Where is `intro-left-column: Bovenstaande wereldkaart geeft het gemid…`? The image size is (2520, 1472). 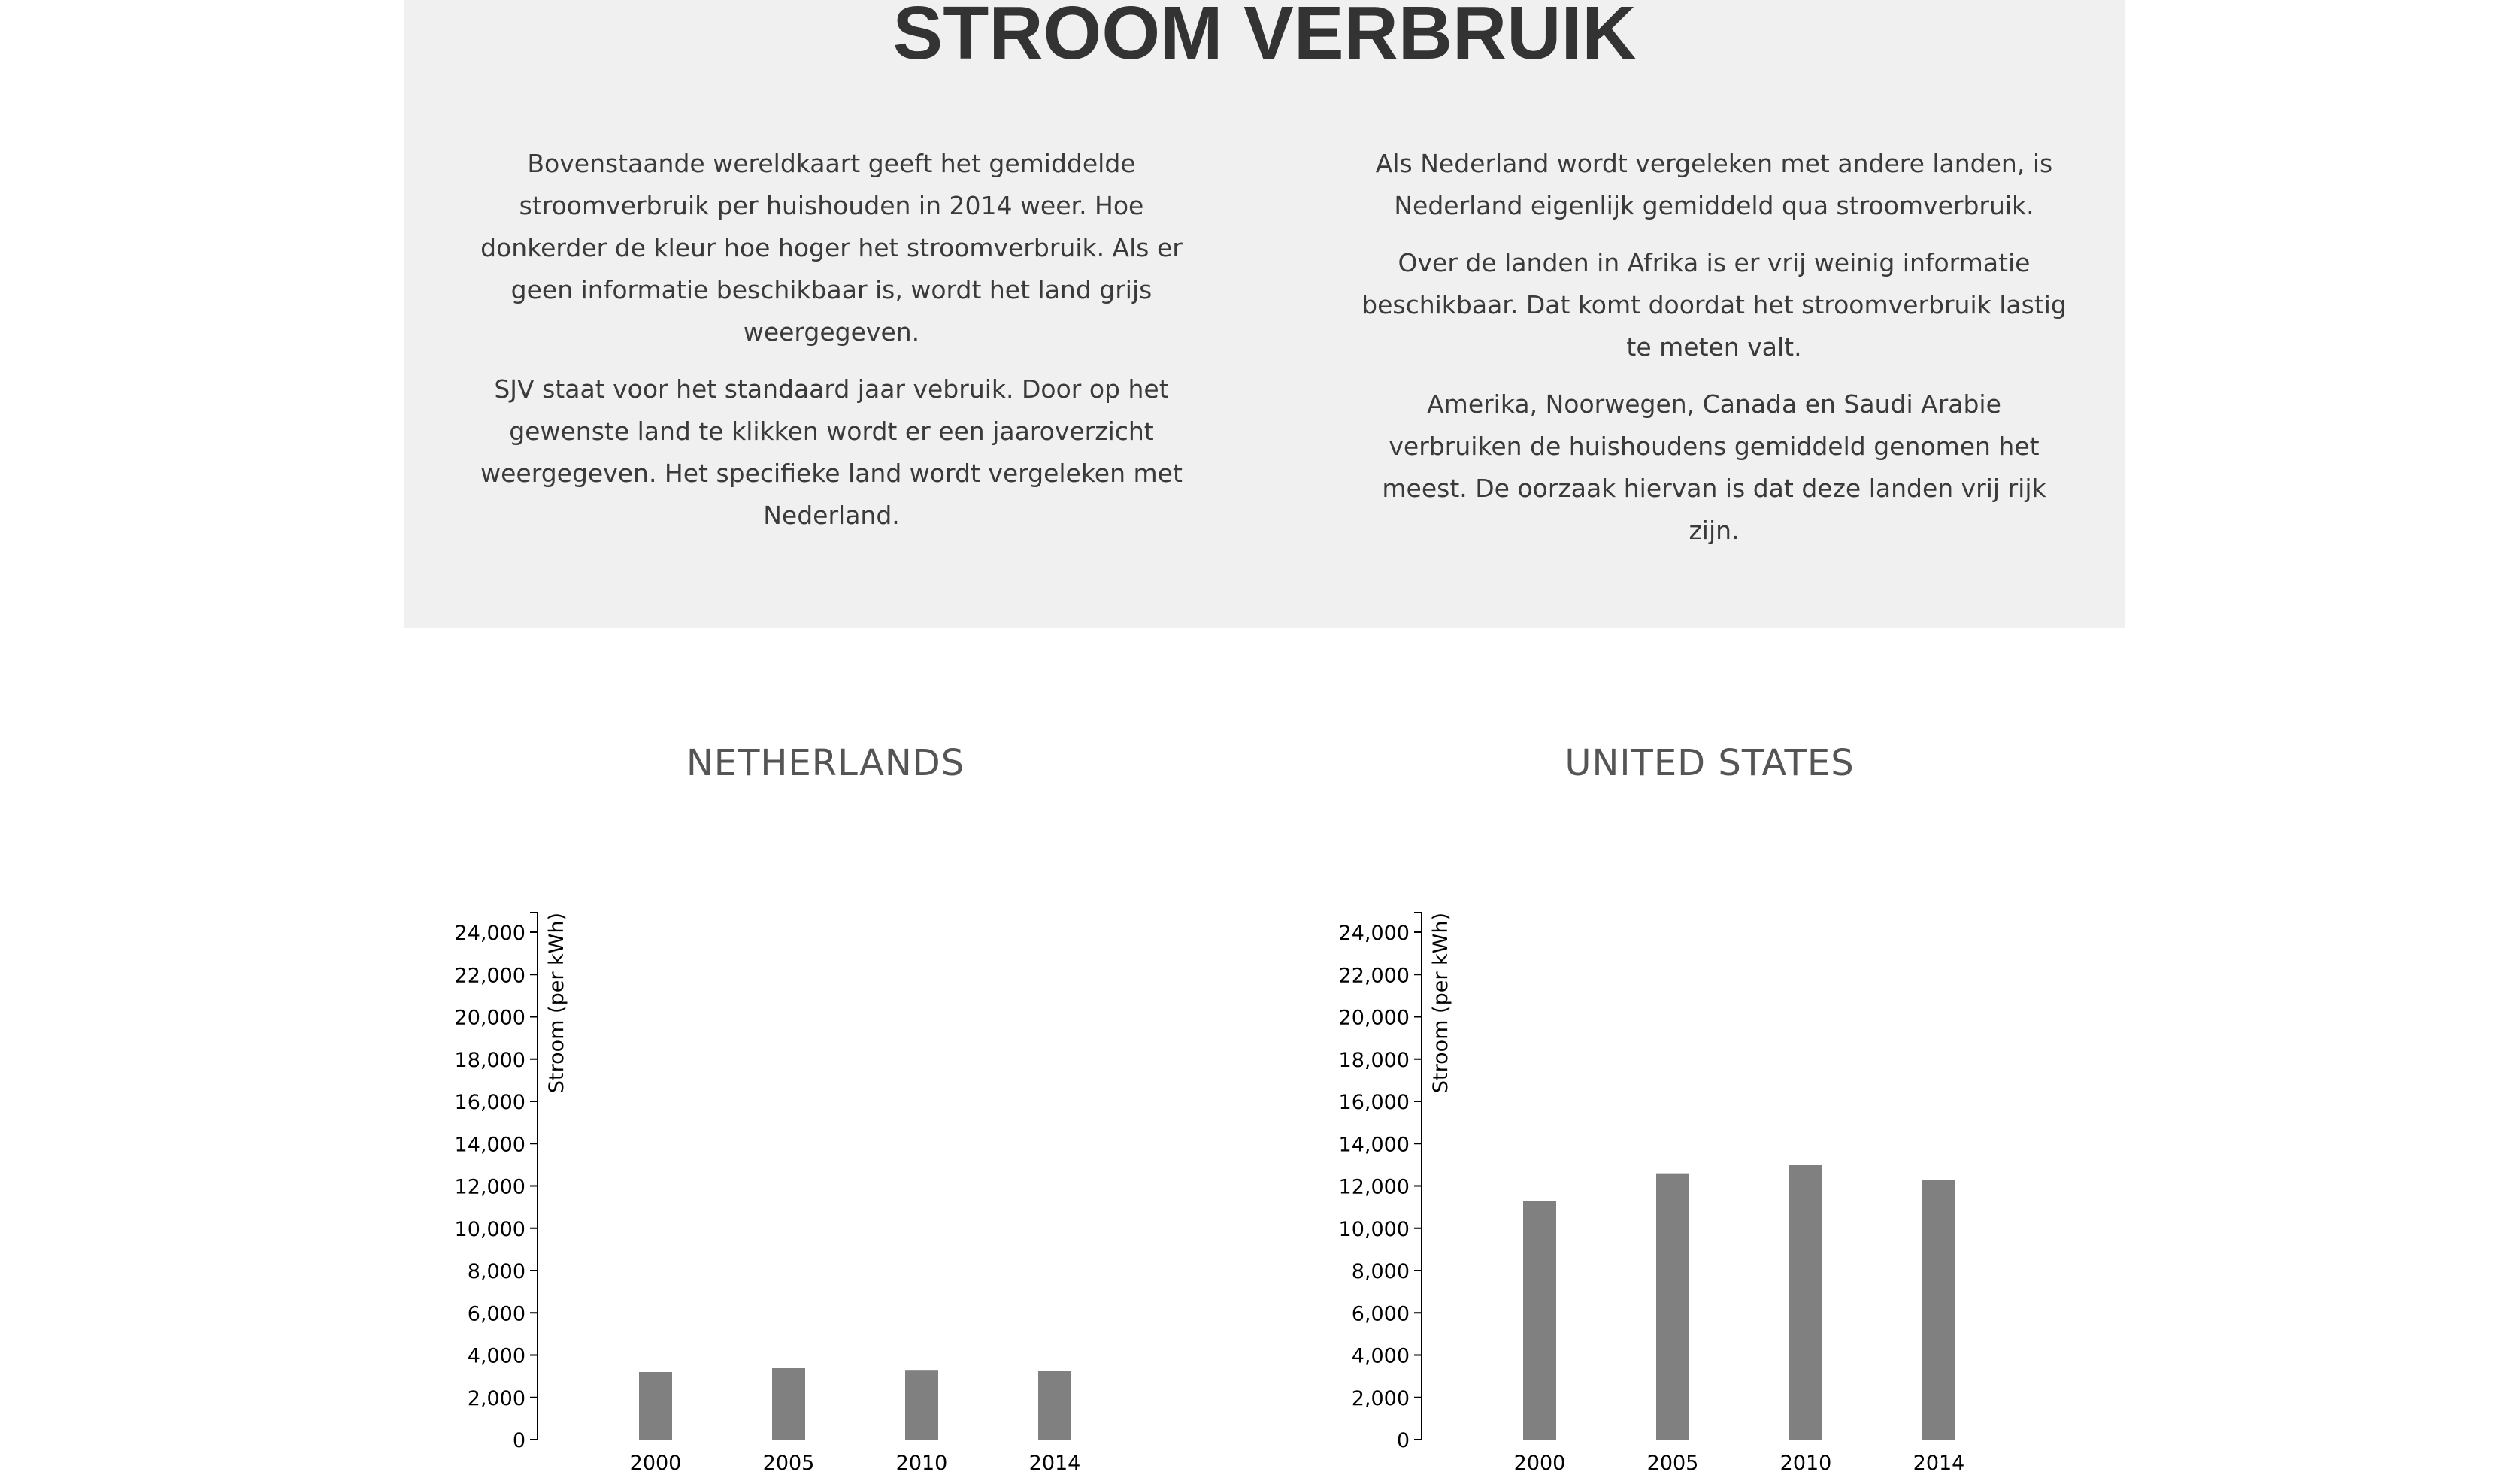
intro-left-column: Bovenstaande wereldkaart geeft het gemid… is located at coordinates (831, 348).